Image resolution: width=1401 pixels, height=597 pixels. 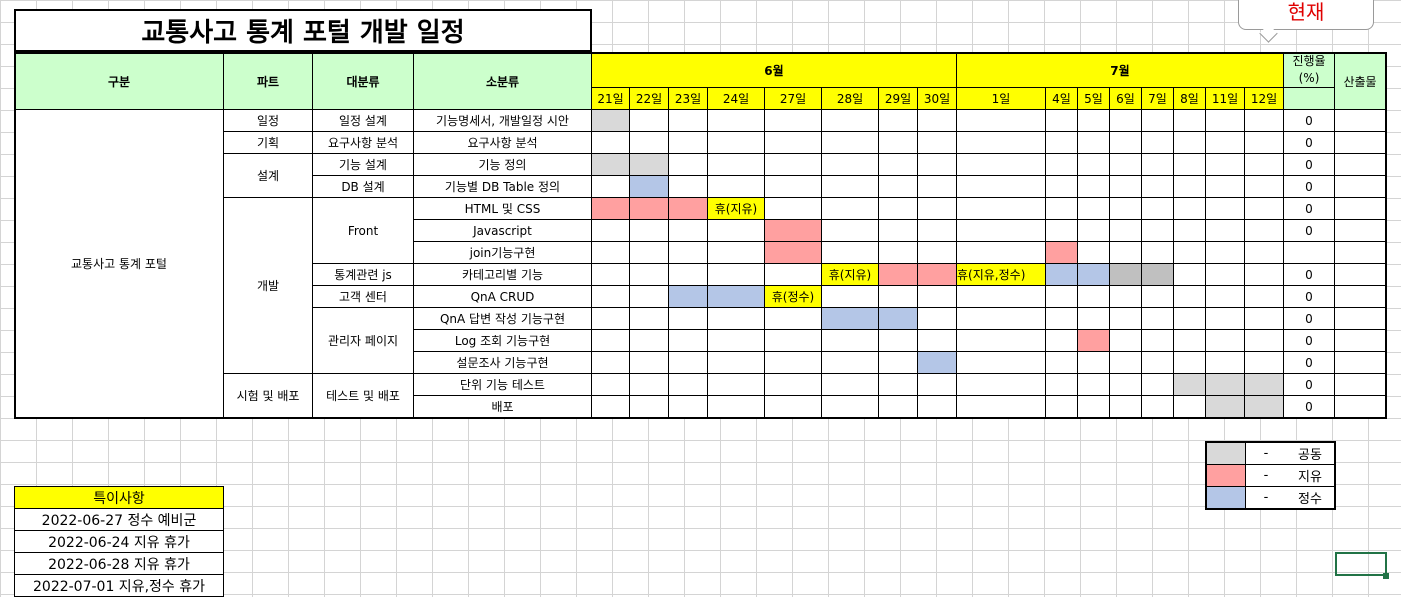 What do you see at coordinates (363, 81) in the screenshot?
I see `header-major: 대분류` at bounding box center [363, 81].